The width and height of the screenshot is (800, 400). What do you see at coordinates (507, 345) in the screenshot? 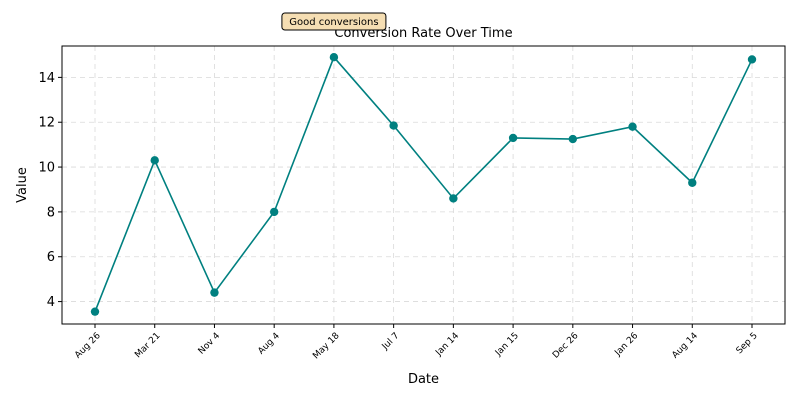
I see `x-tick-label: Jan 15` at bounding box center [507, 345].